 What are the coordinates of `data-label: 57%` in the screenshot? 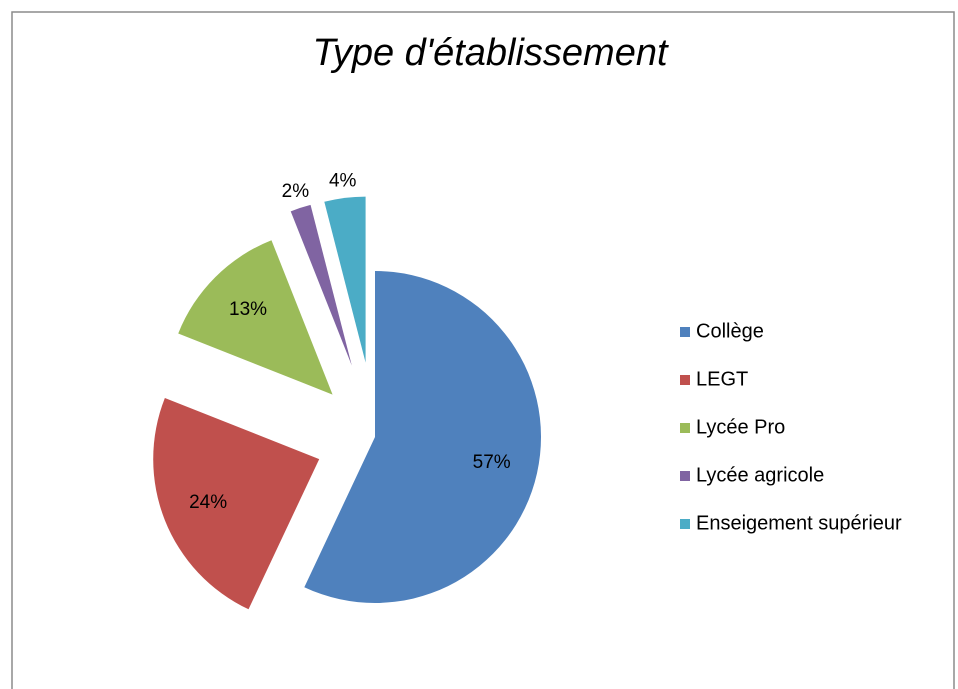 It's located at (492, 462).